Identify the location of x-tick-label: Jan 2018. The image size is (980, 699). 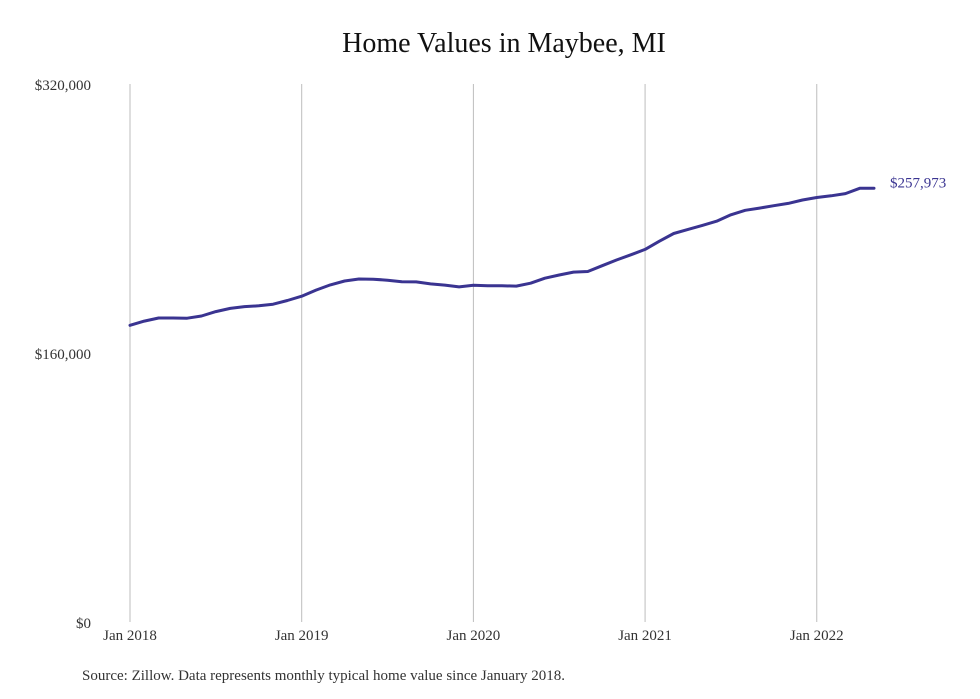
(130, 636).